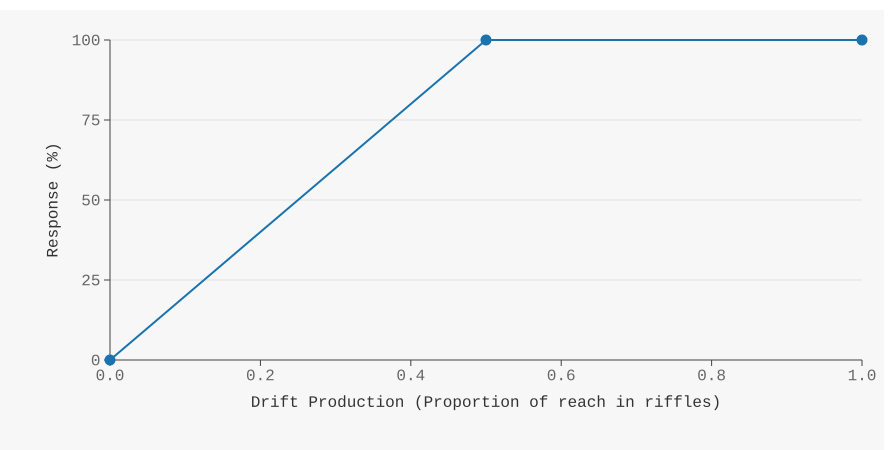 Image resolution: width=896 pixels, height=450 pixels. I want to click on x-tick-label: 0.2, so click(260, 375).